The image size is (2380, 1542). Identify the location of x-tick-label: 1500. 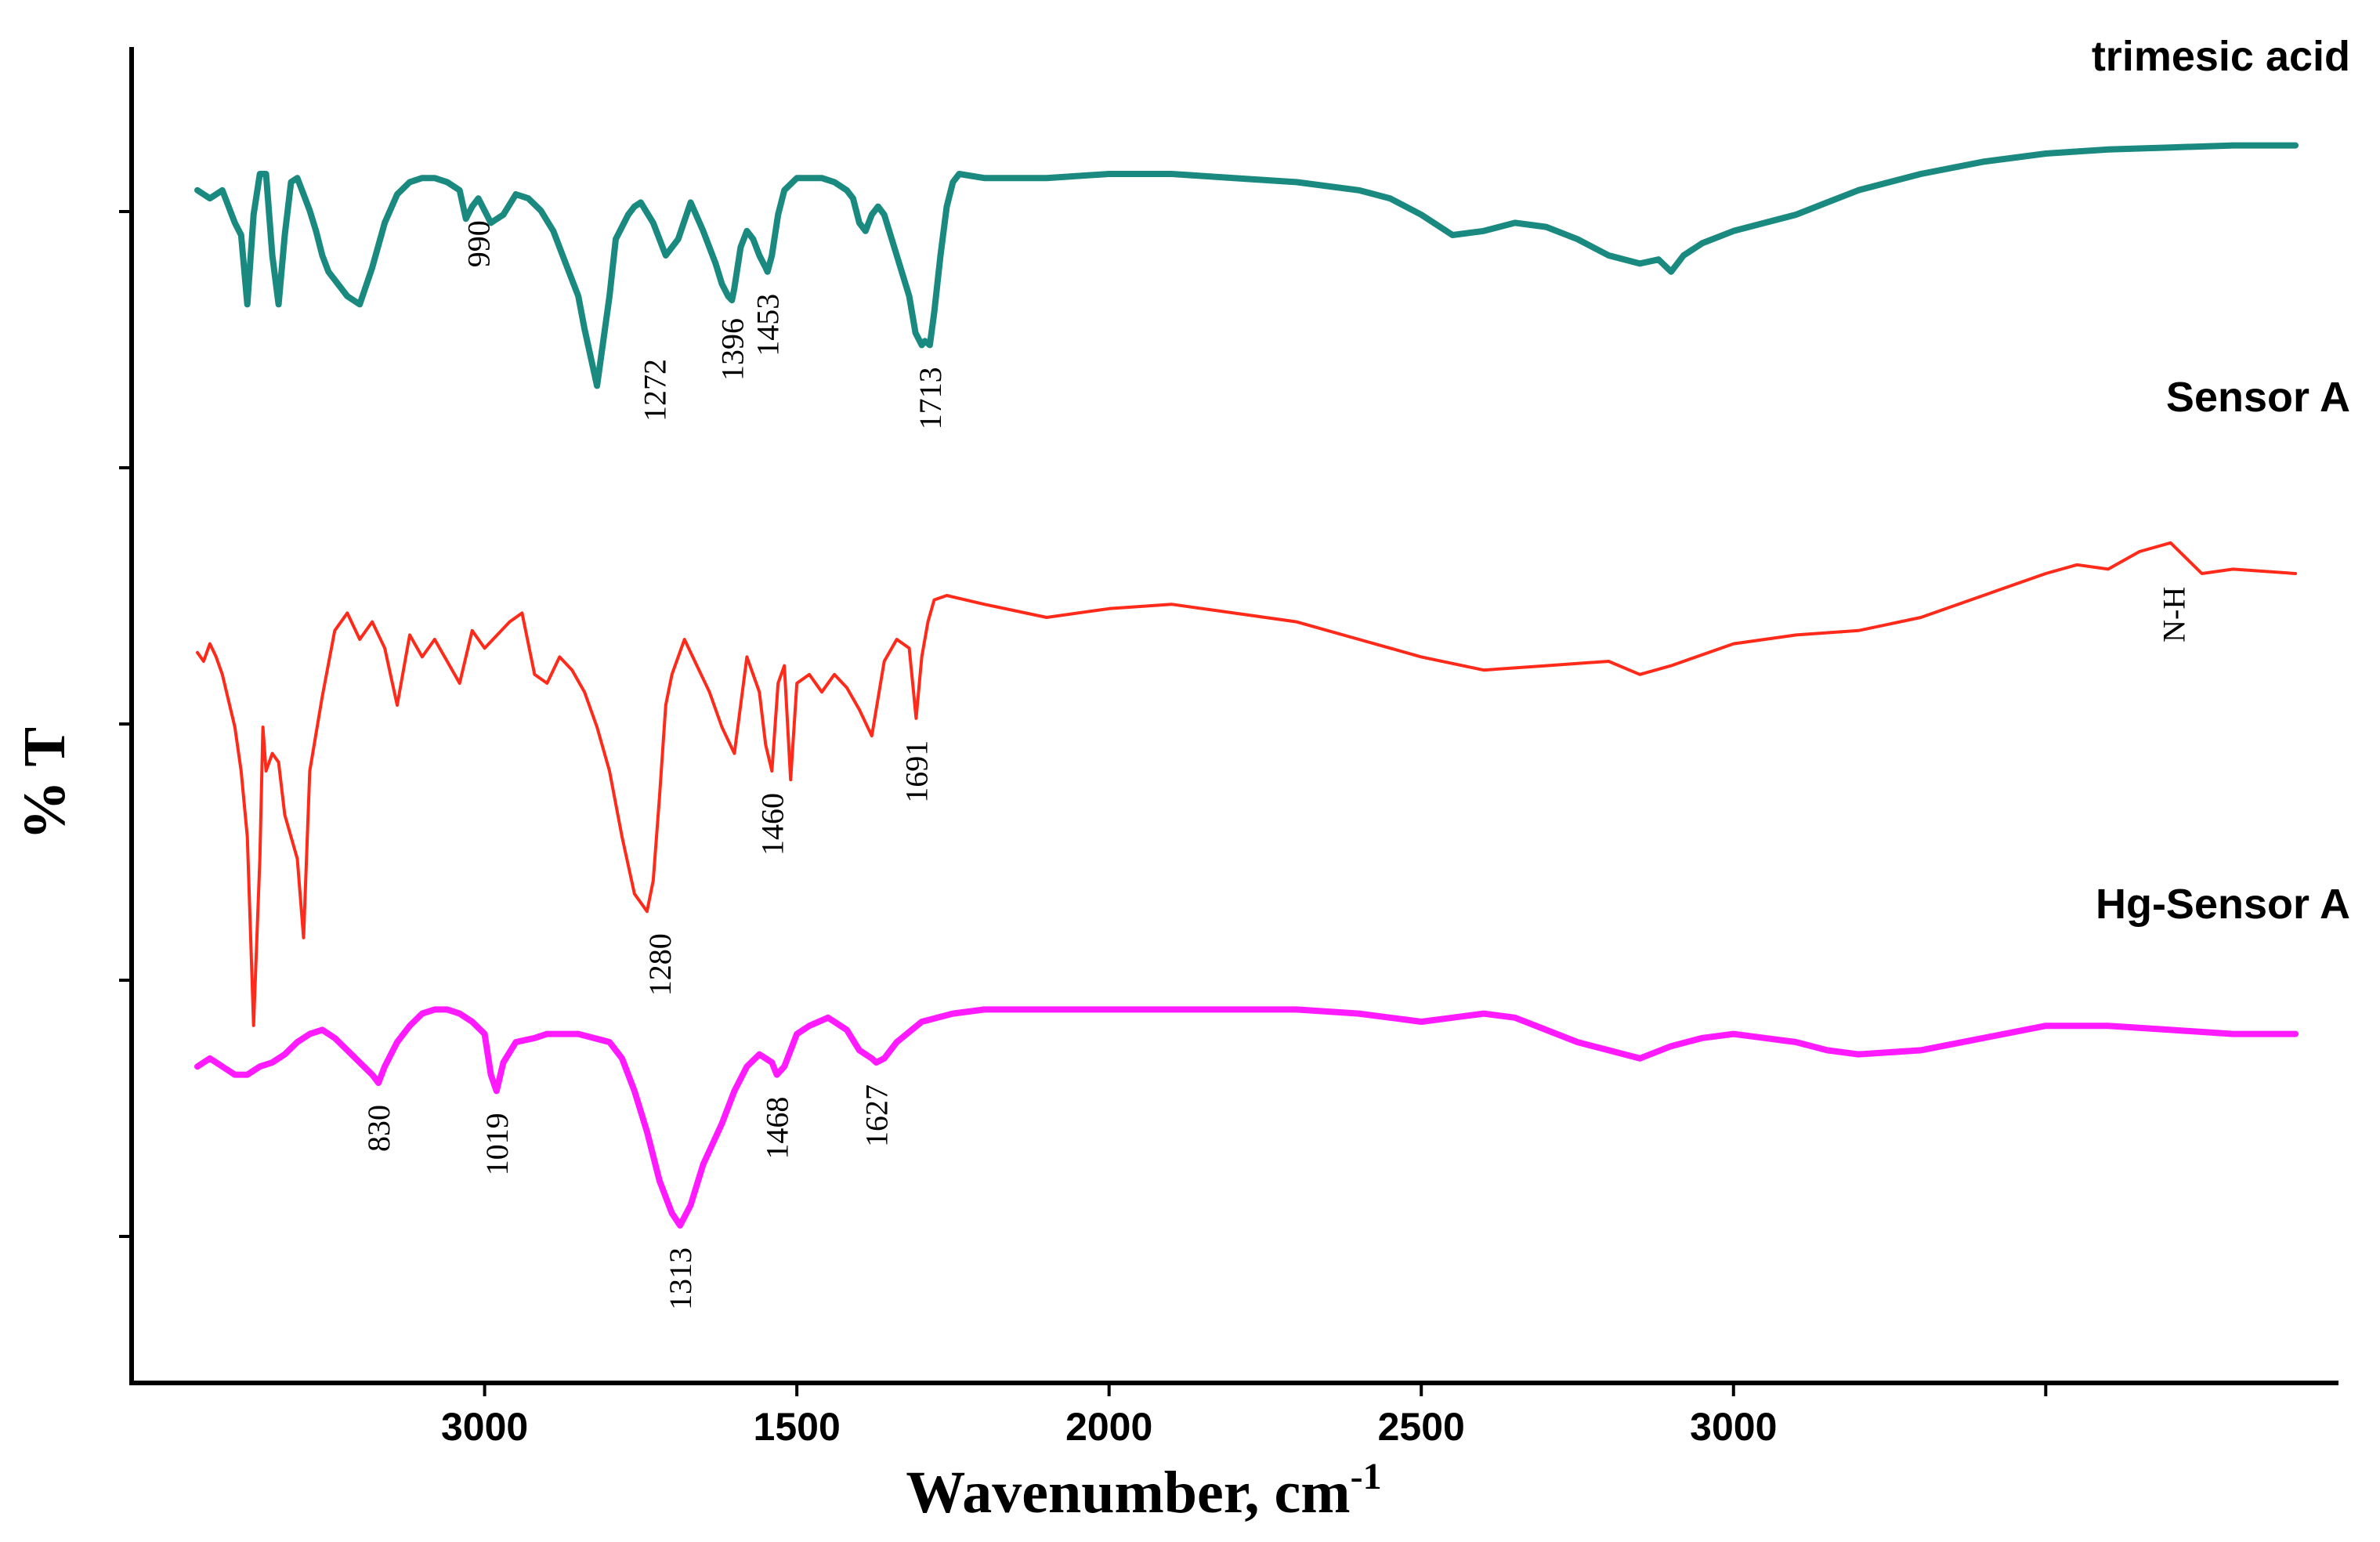
(797, 1427).